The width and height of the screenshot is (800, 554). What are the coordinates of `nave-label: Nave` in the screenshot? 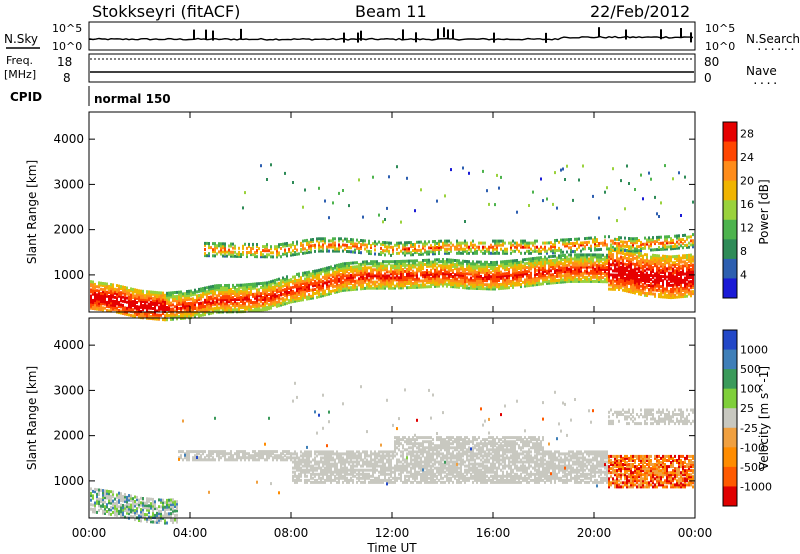 It's located at (761, 71).